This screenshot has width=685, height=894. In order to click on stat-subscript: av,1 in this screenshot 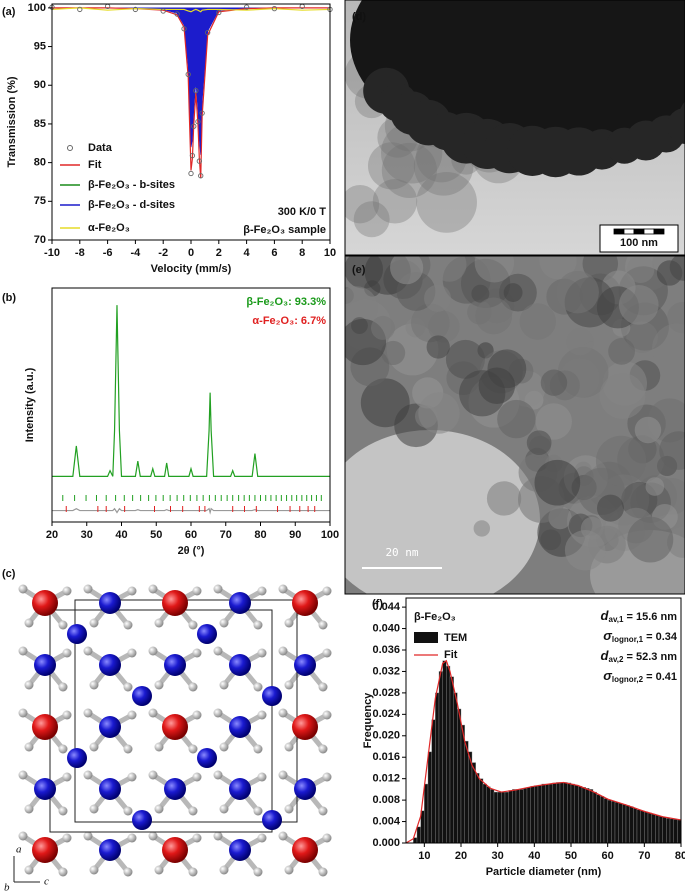, I will do `click(617, 619)`.